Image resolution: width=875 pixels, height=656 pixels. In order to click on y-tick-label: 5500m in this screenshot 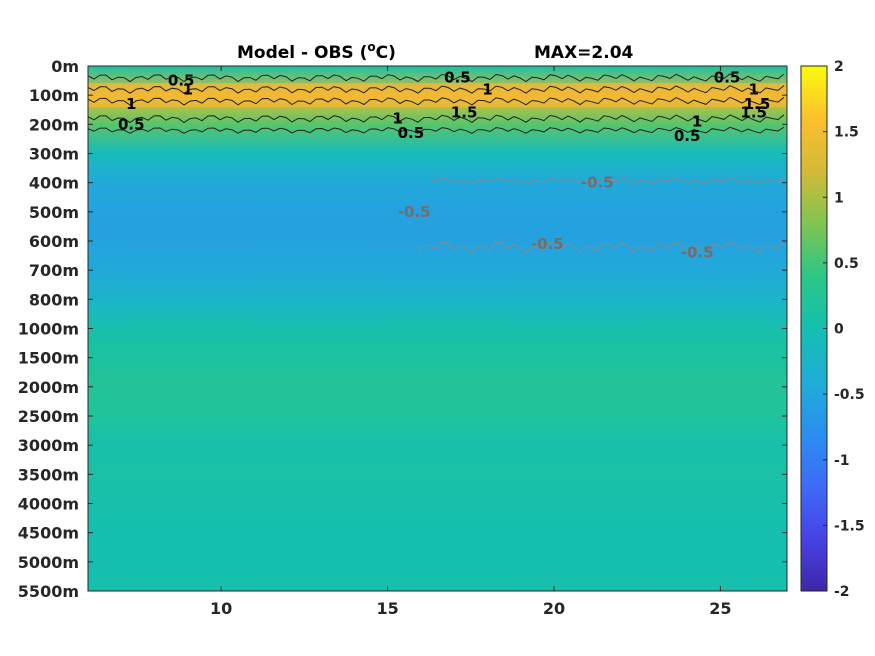, I will do `click(48, 591)`.